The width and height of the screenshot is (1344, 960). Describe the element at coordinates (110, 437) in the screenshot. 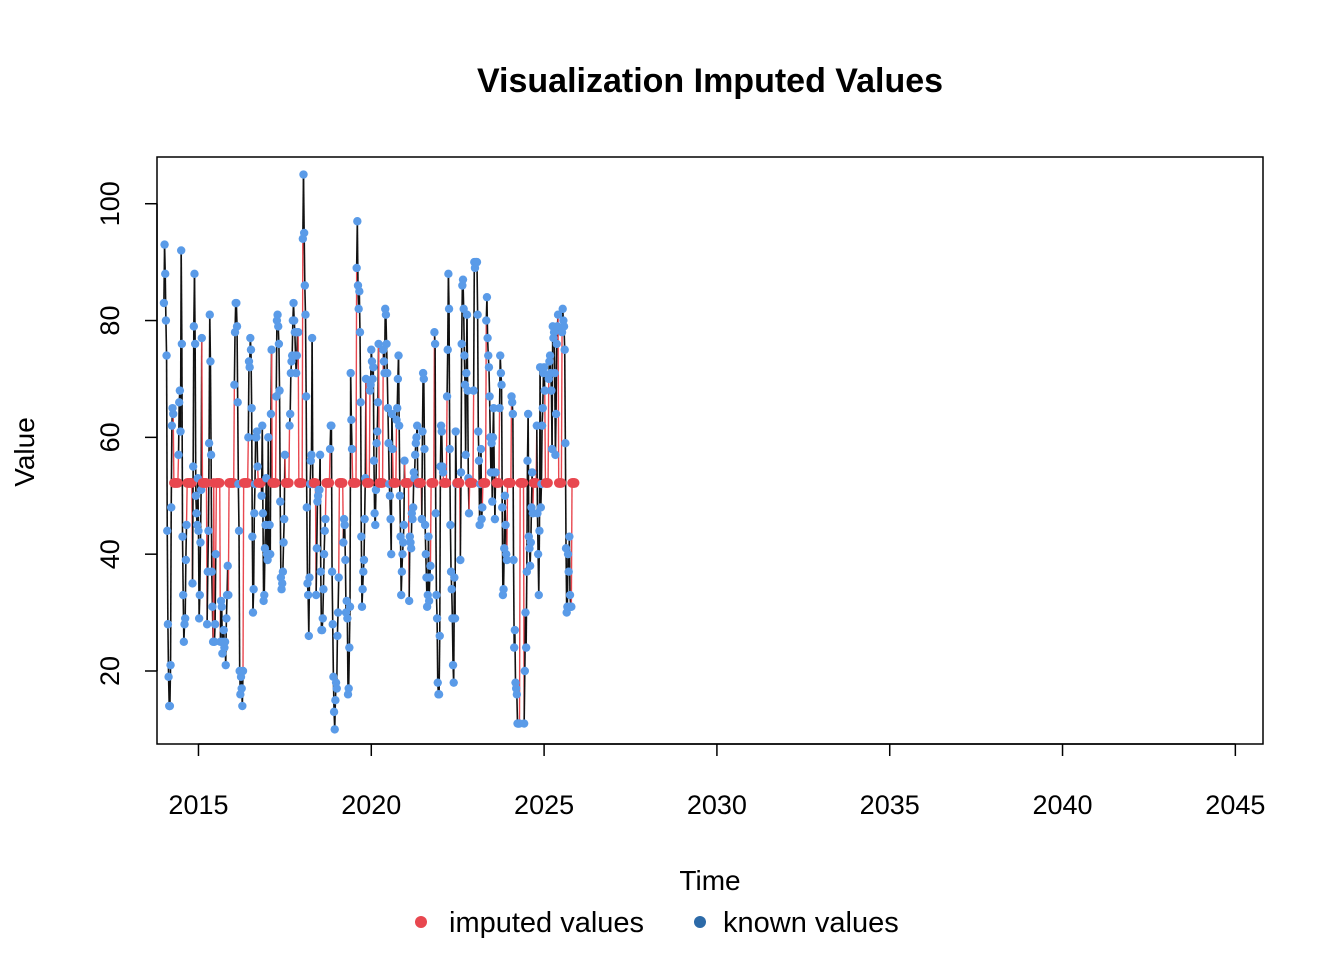

I see `y-tick-label: 60` at that location.